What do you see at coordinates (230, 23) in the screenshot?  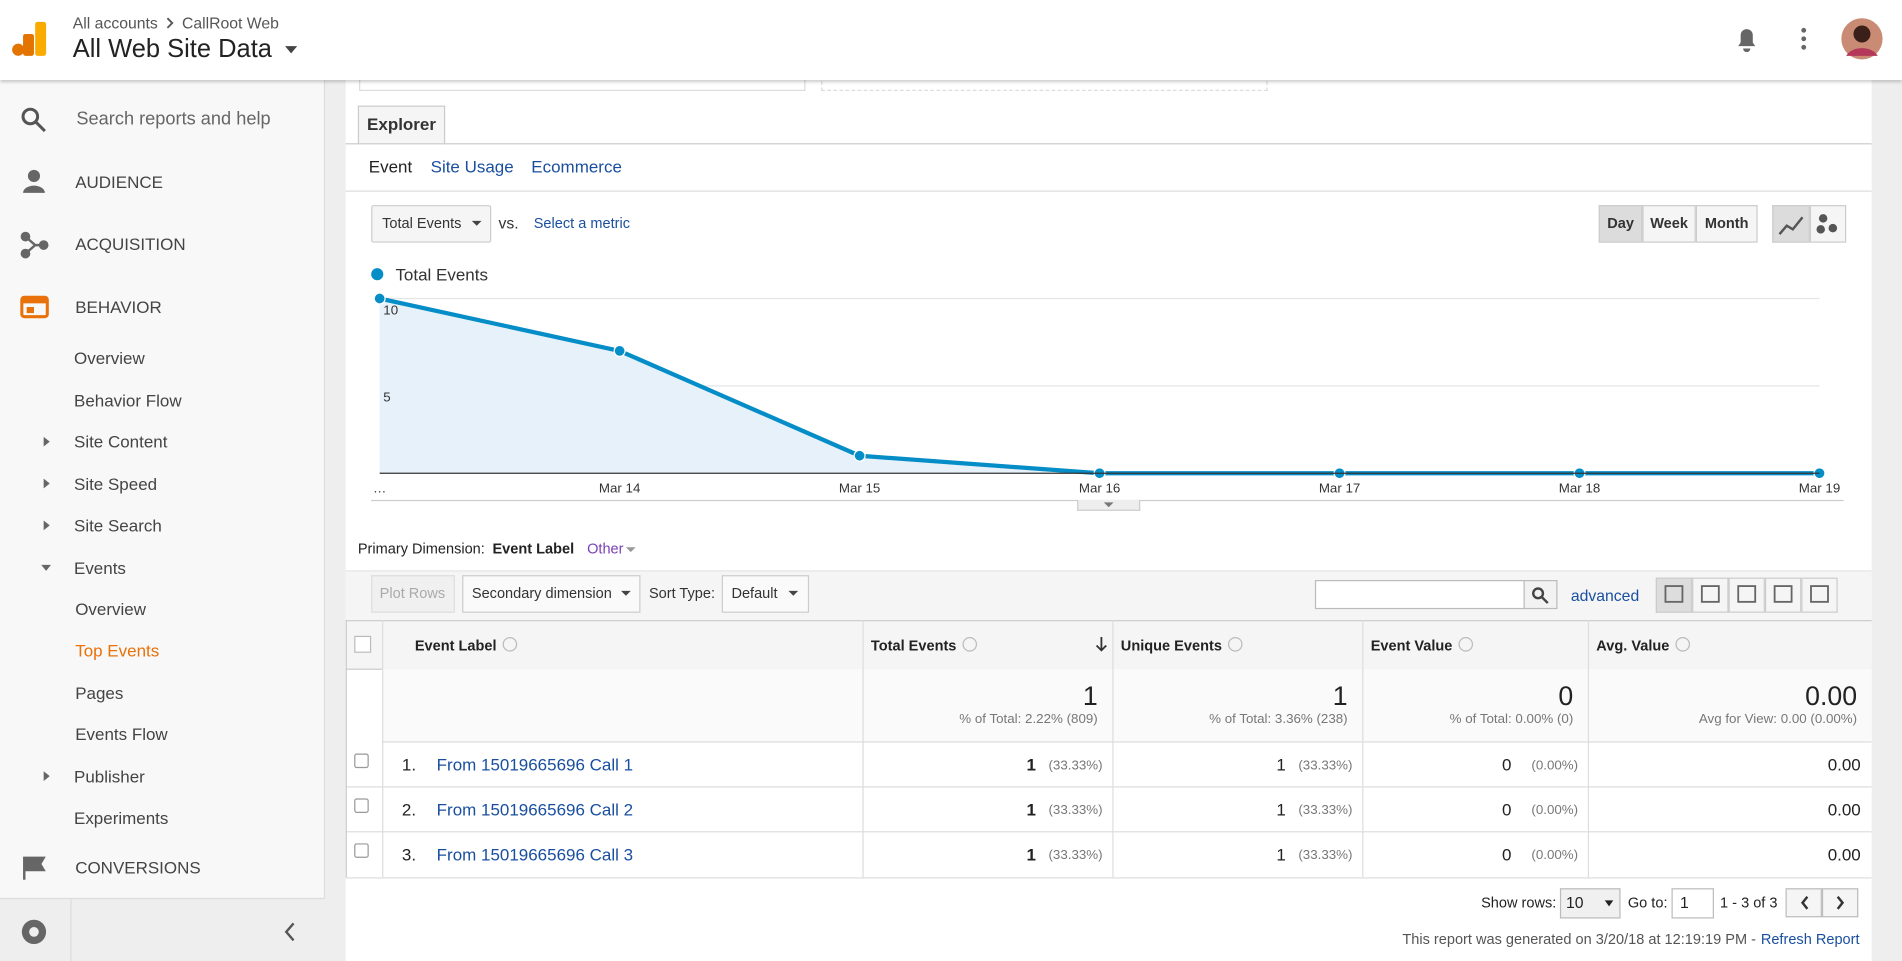 I see `breadcrumb: CallRoot Web` at bounding box center [230, 23].